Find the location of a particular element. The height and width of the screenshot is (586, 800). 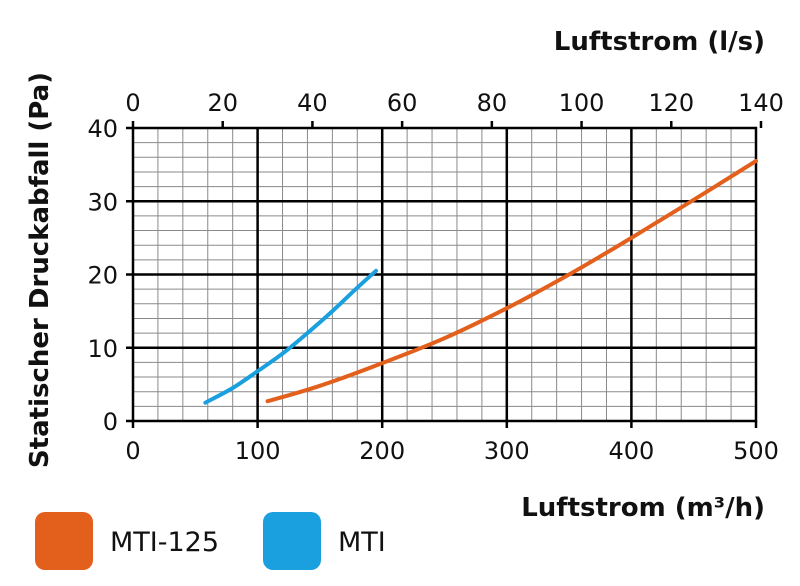

legend-swatch-mti is located at coordinates (292, 541).